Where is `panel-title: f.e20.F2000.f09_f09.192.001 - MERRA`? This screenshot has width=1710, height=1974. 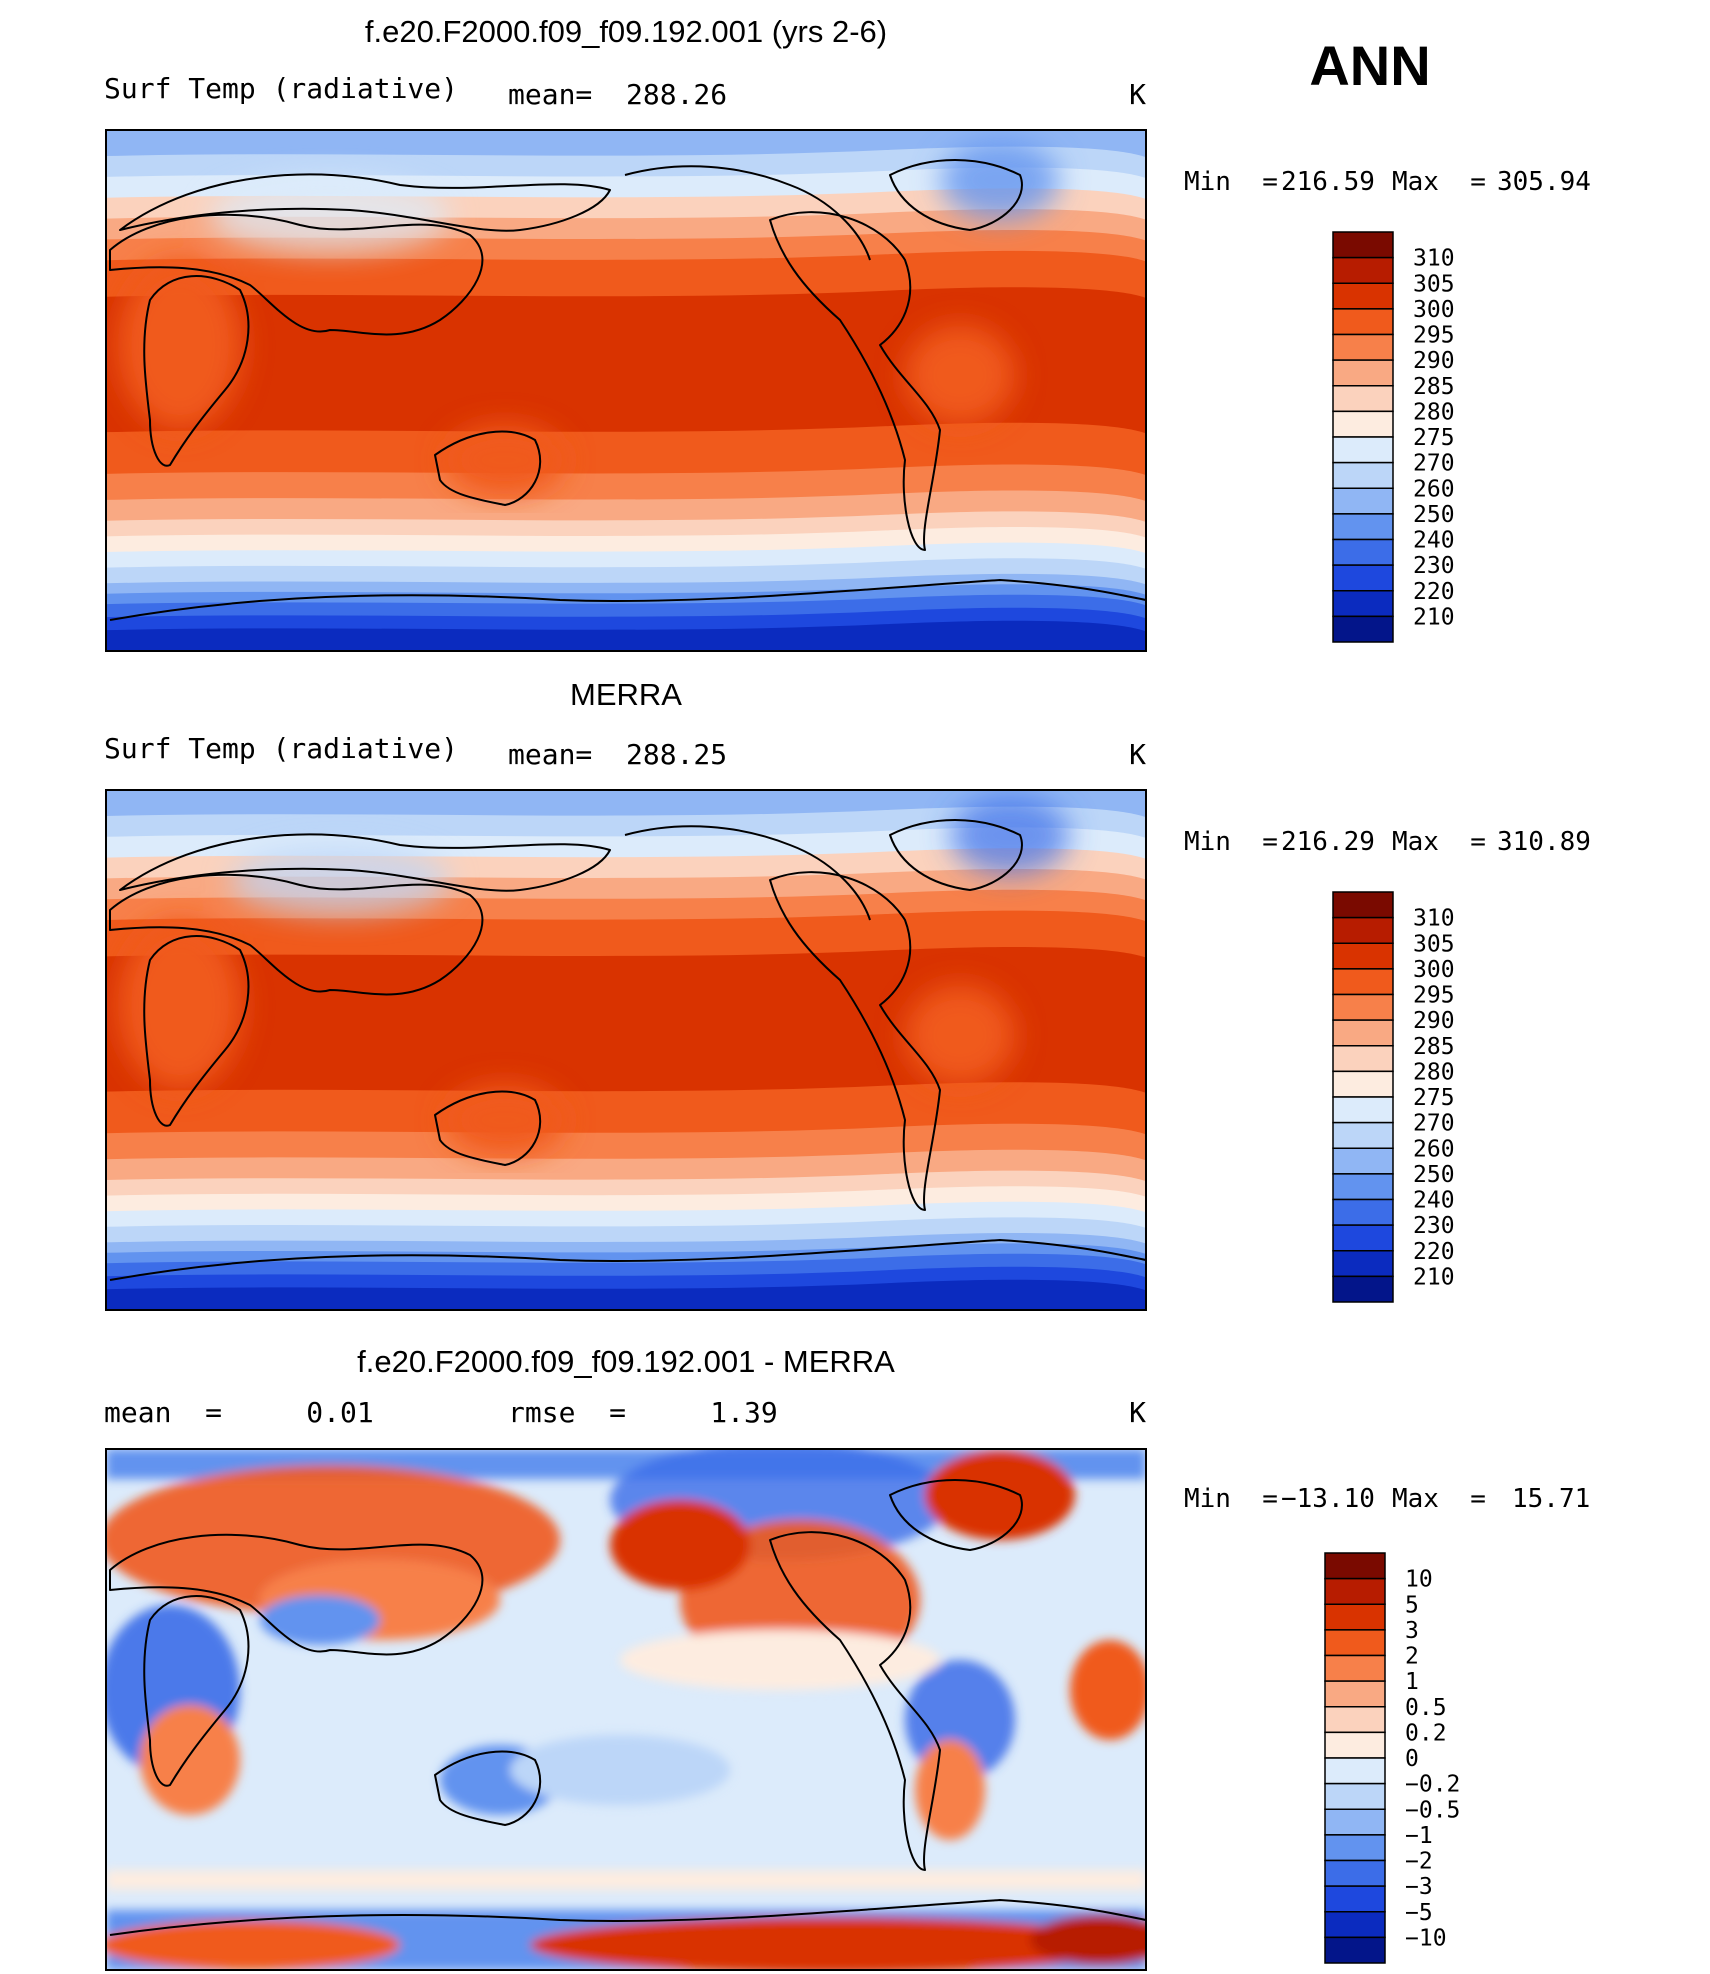
panel-title: f.e20.F2000.f09_f09.192.001 - MERRA is located at coordinates (626, 1361).